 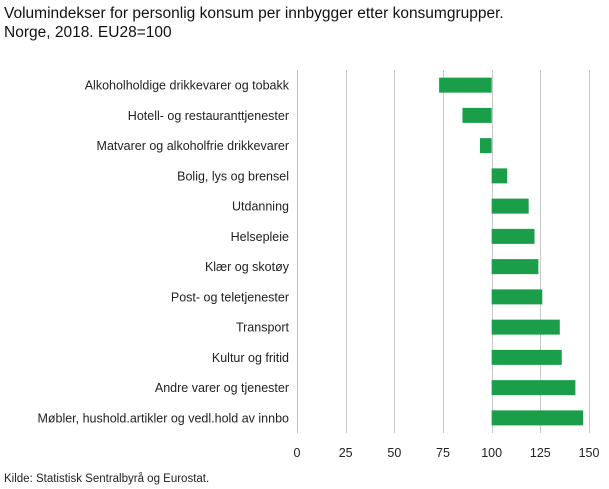 What do you see at coordinates (88, 32) in the screenshot?
I see `chart-title-line-2: Norge, 2018. EU28=100` at bounding box center [88, 32].